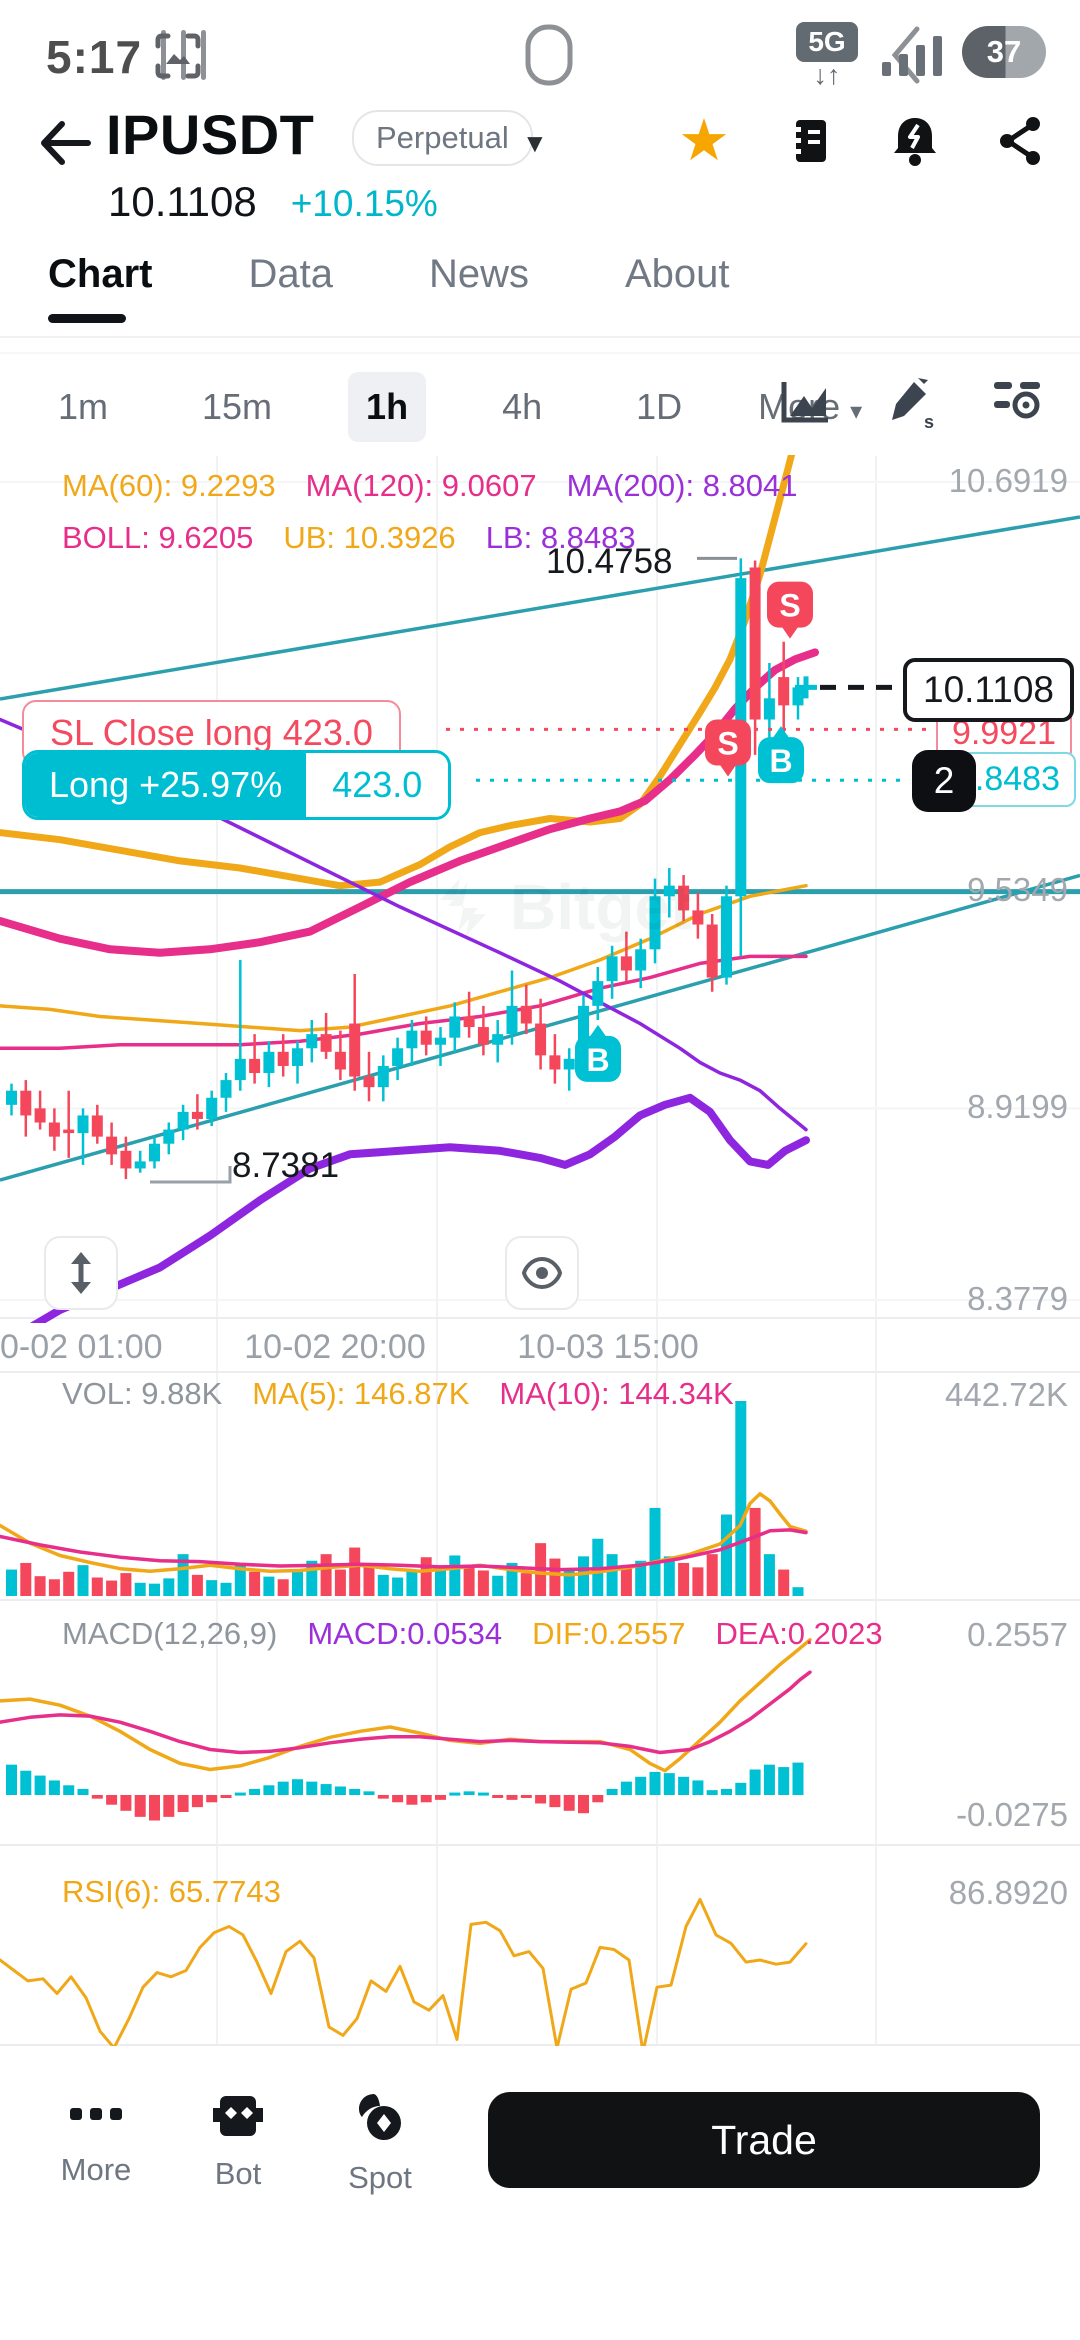 This screenshot has width=1080, height=2340. Describe the element at coordinates (616, 1393) in the screenshot. I see `legend-item: MA(10): 144.34K` at that location.